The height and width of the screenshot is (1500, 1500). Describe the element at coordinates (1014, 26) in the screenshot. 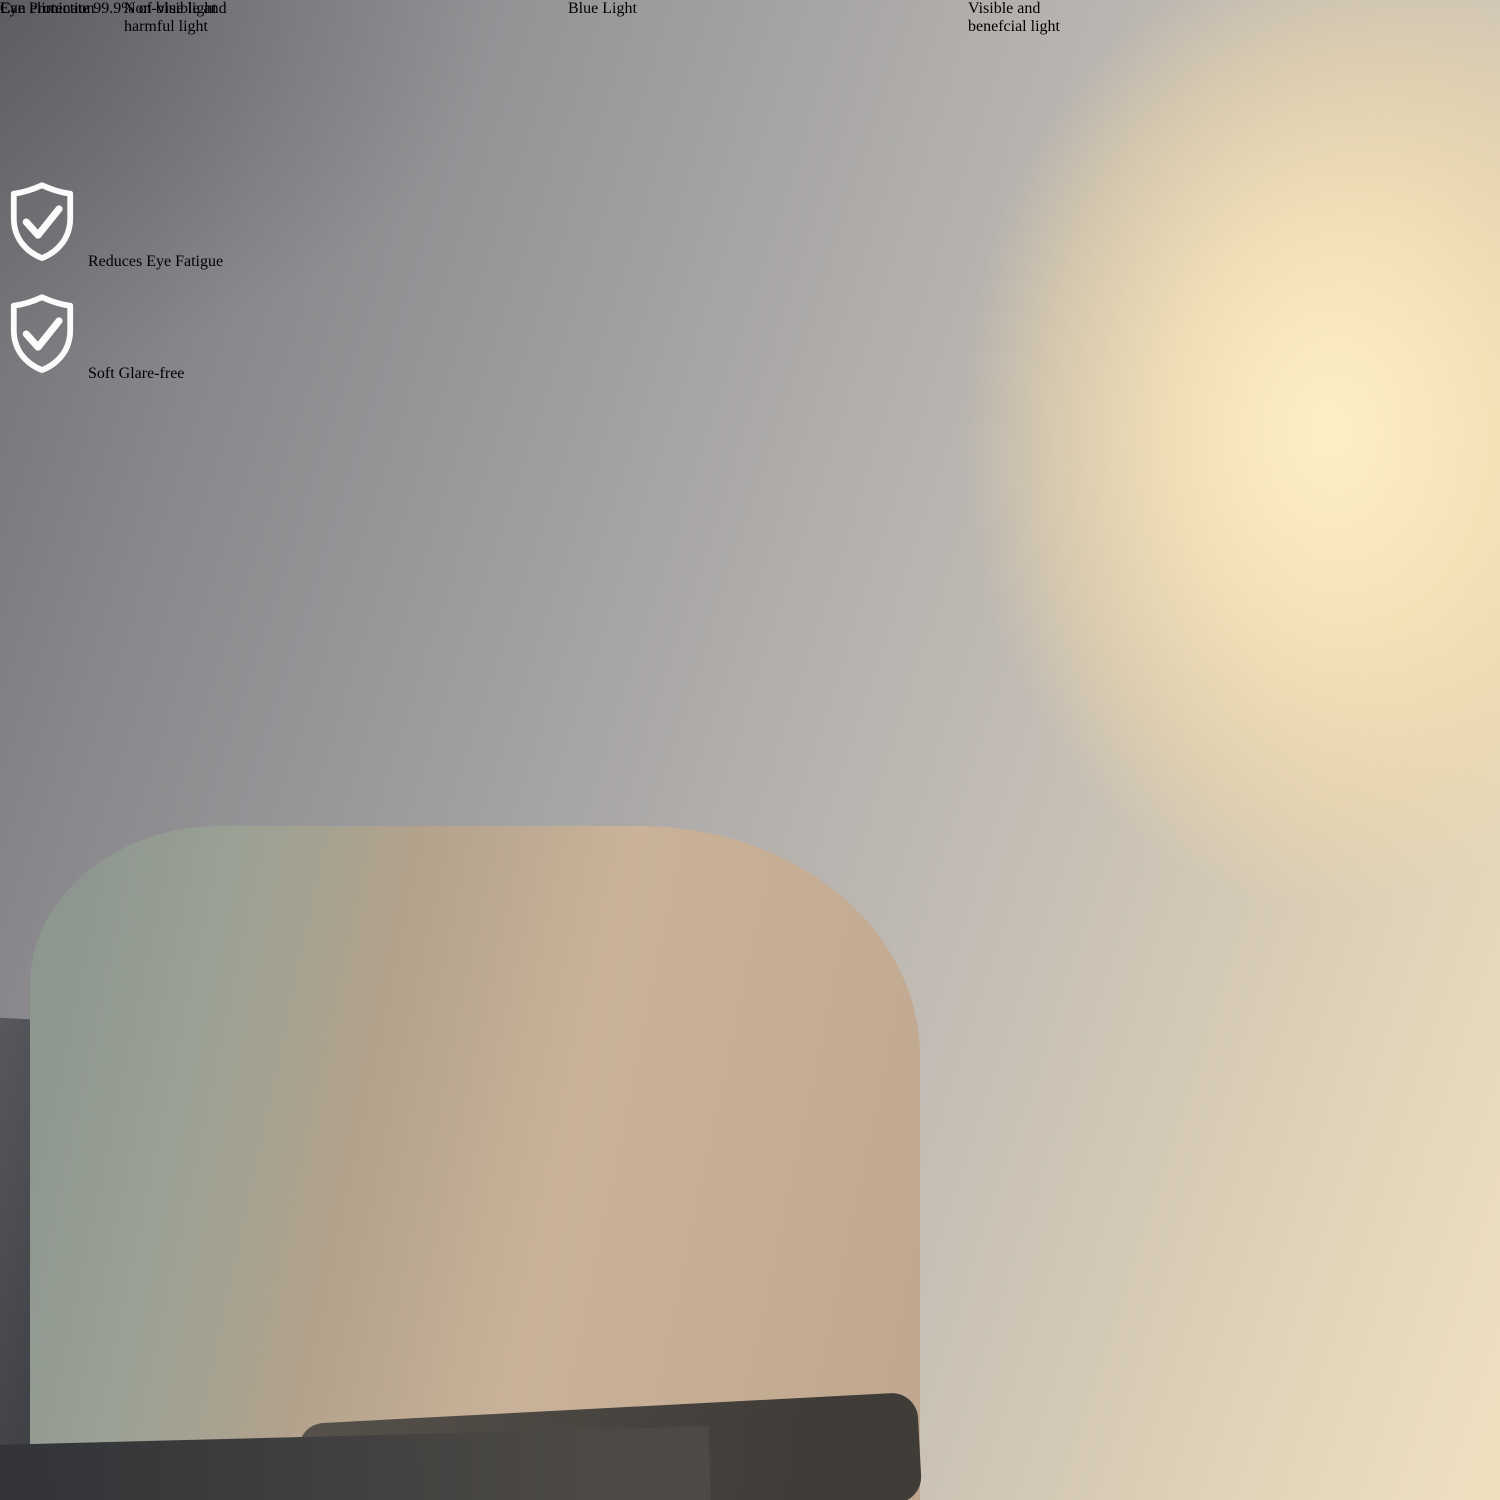

I see `label-line: benefcial light` at that location.